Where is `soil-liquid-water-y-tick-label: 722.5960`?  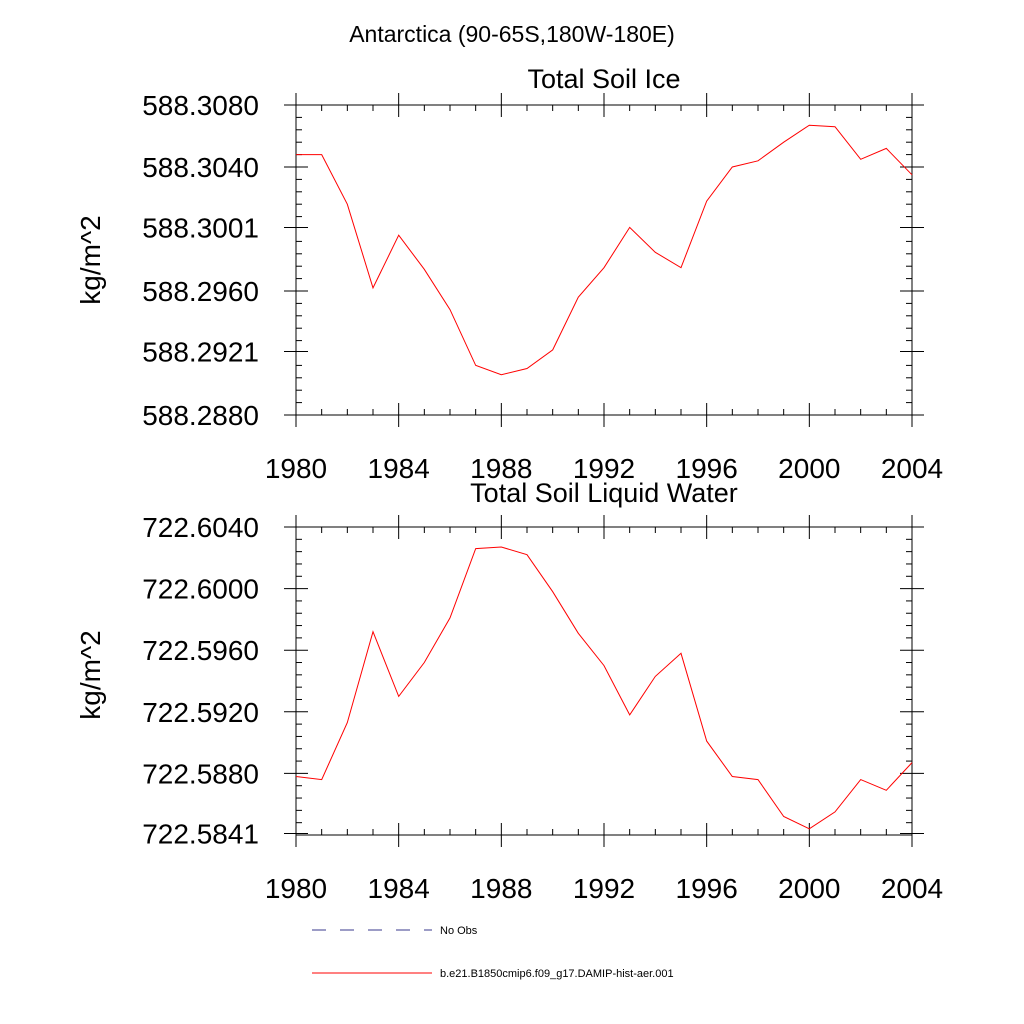
soil-liquid-water-y-tick-label: 722.5960 is located at coordinates (200, 650).